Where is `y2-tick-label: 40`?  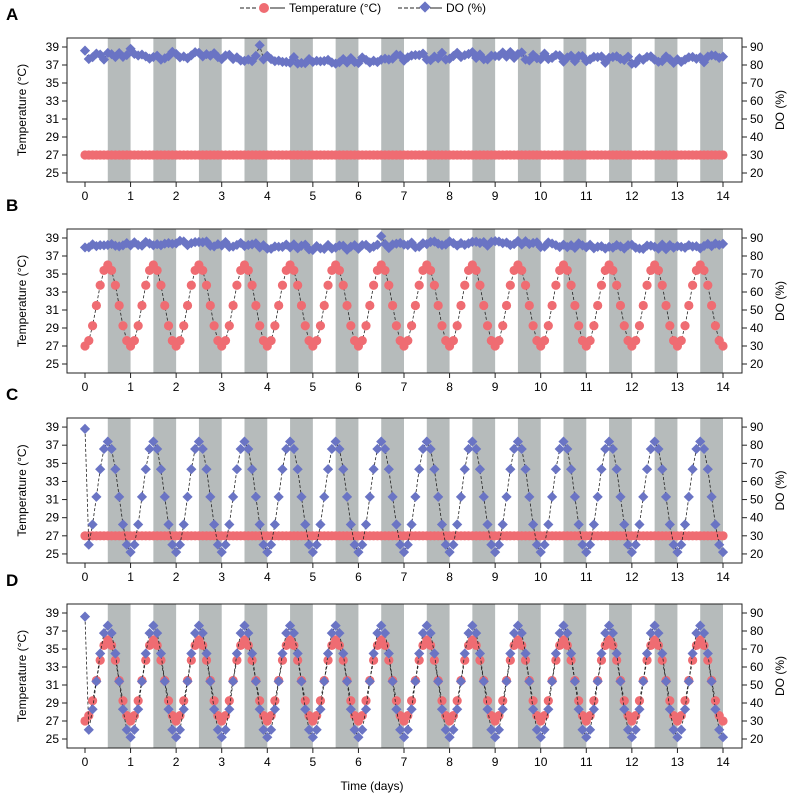
y2-tick-label: 40 is located at coordinates (757, 518).